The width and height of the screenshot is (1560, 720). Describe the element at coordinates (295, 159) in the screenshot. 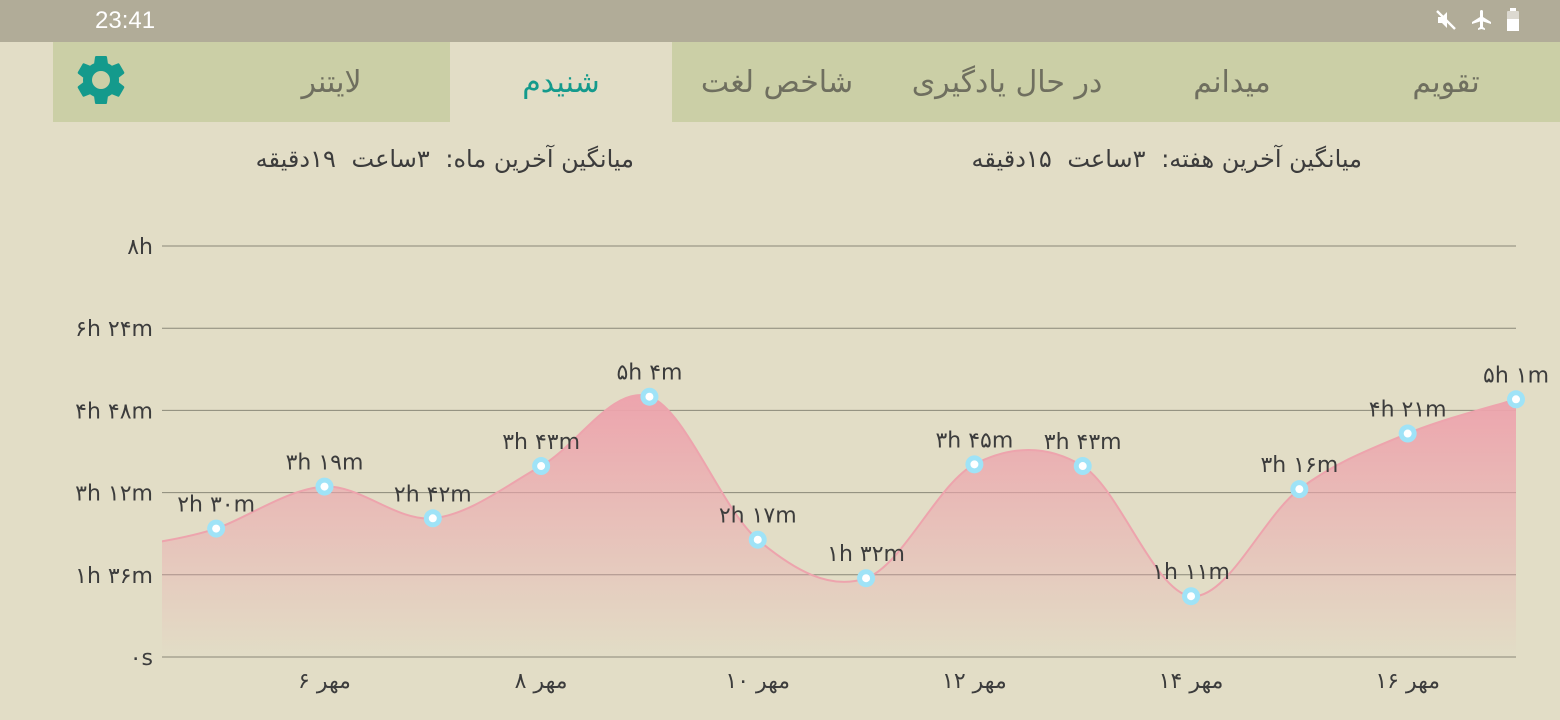

I see `month-average-minutes: ۱۹دقیقه` at that location.